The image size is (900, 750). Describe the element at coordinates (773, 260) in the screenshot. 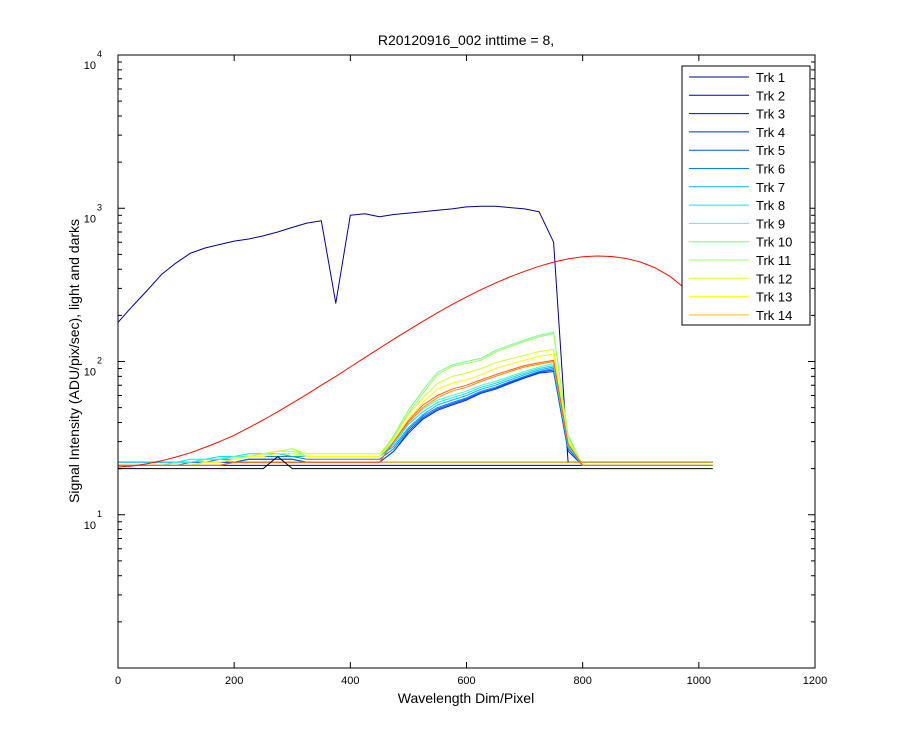

I see `legend-label: Trk 11` at that location.